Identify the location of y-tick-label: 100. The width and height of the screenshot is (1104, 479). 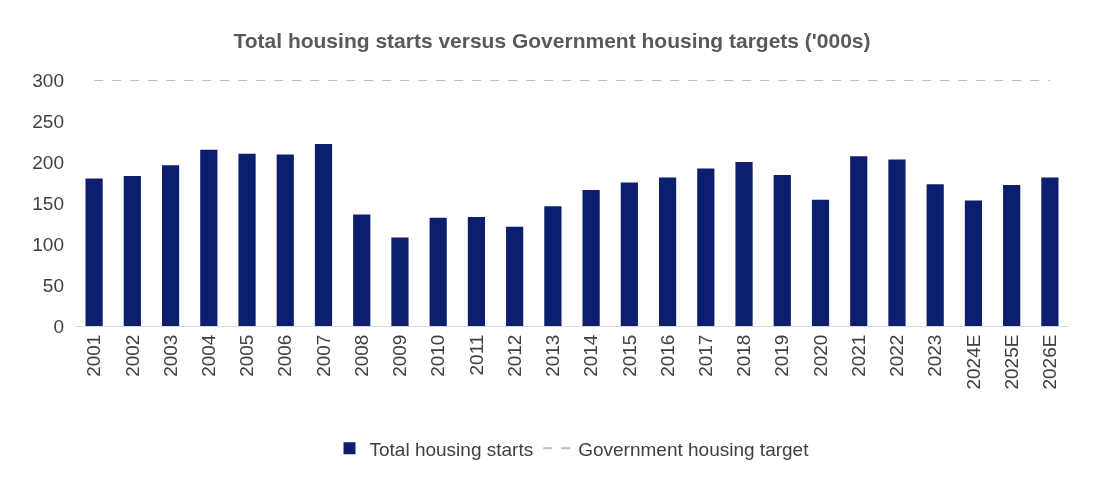
(48, 244).